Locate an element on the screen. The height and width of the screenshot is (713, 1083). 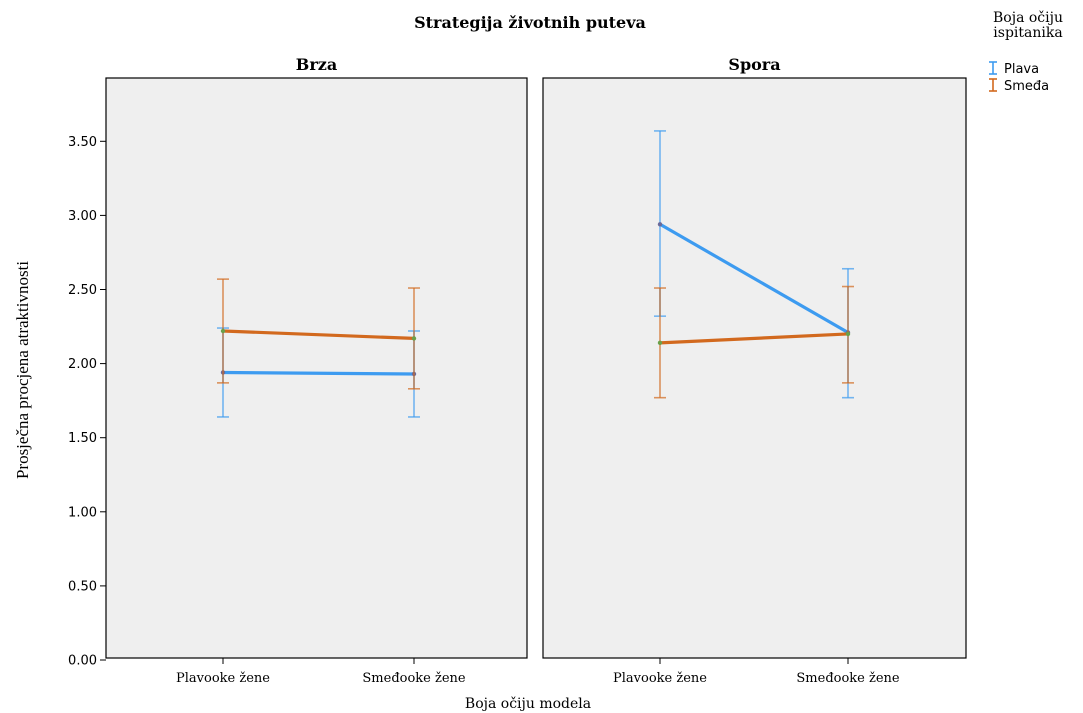
legend-title: ispitanika is located at coordinates (1027, 33).